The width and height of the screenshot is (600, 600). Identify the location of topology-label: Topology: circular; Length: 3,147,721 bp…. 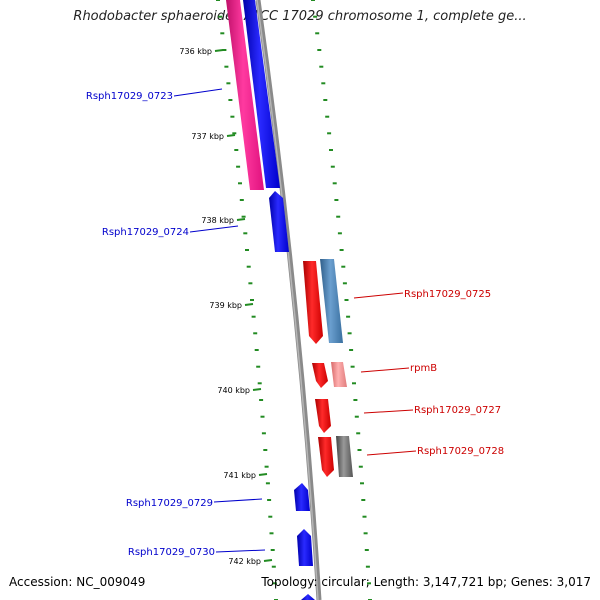
(426, 582).